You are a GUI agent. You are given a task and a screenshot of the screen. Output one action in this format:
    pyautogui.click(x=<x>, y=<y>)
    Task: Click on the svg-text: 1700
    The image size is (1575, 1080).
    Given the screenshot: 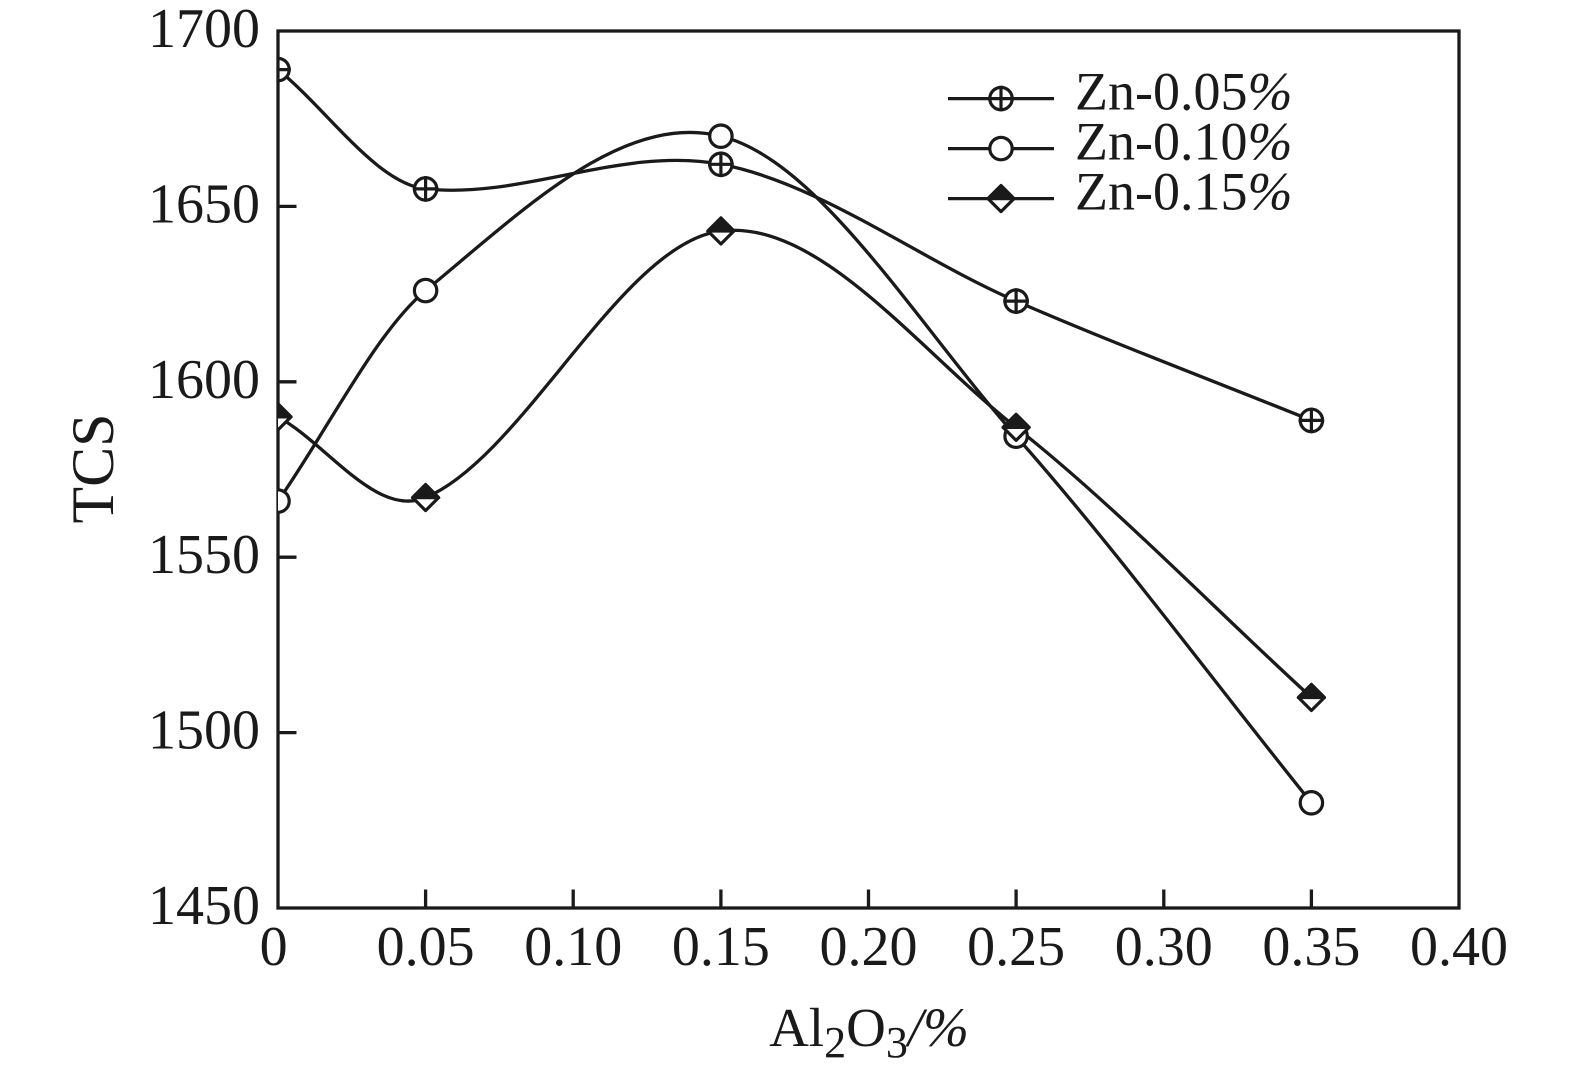 What is the action you would take?
    pyautogui.click(x=204, y=30)
    